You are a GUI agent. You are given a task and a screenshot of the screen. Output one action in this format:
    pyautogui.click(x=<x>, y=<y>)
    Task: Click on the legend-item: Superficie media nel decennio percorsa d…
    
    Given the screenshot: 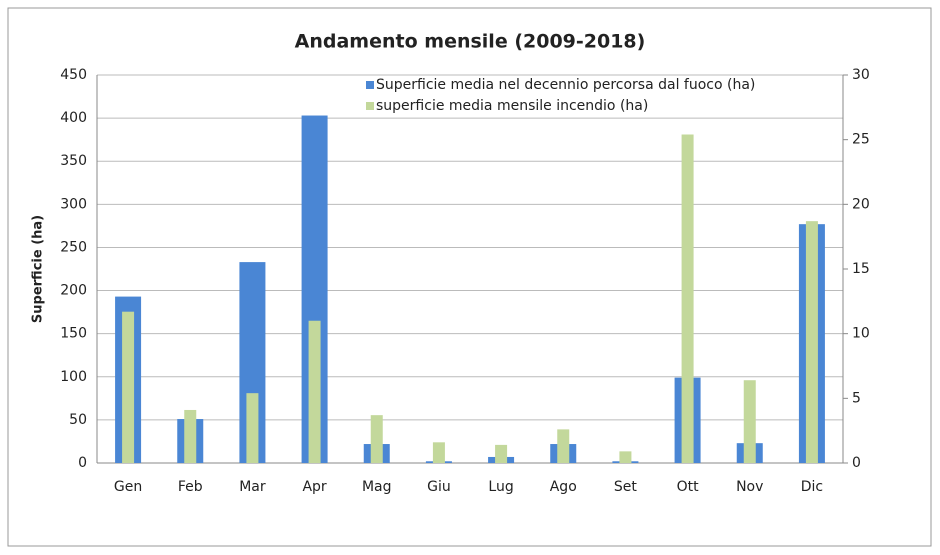 What is the action you would take?
    pyautogui.click(x=597, y=85)
    